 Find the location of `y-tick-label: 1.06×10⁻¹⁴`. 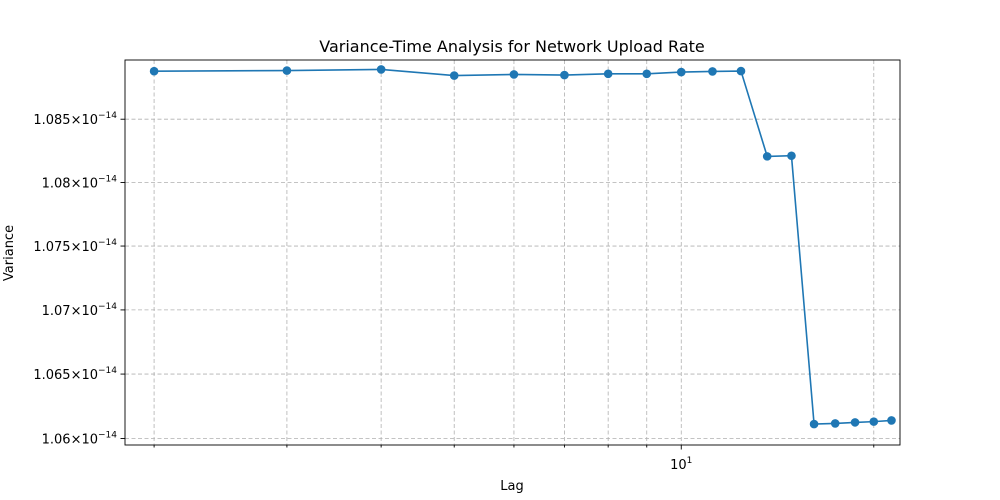

y-tick-label: 1.06×10⁻¹⁴ is located at coordinates (80, 439).